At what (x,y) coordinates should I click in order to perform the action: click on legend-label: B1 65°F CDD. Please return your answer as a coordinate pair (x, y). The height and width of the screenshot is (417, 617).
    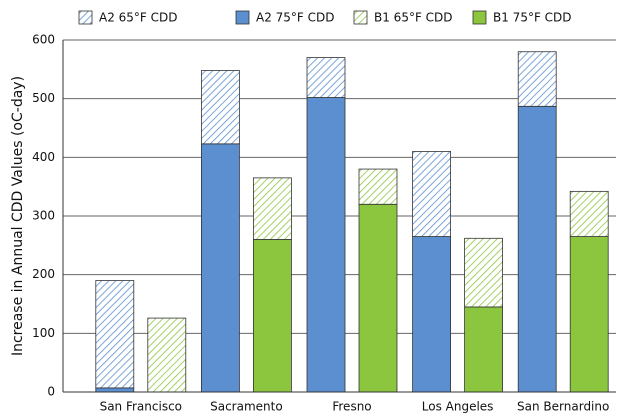
    Looking at the image, I should click on (413, 18).